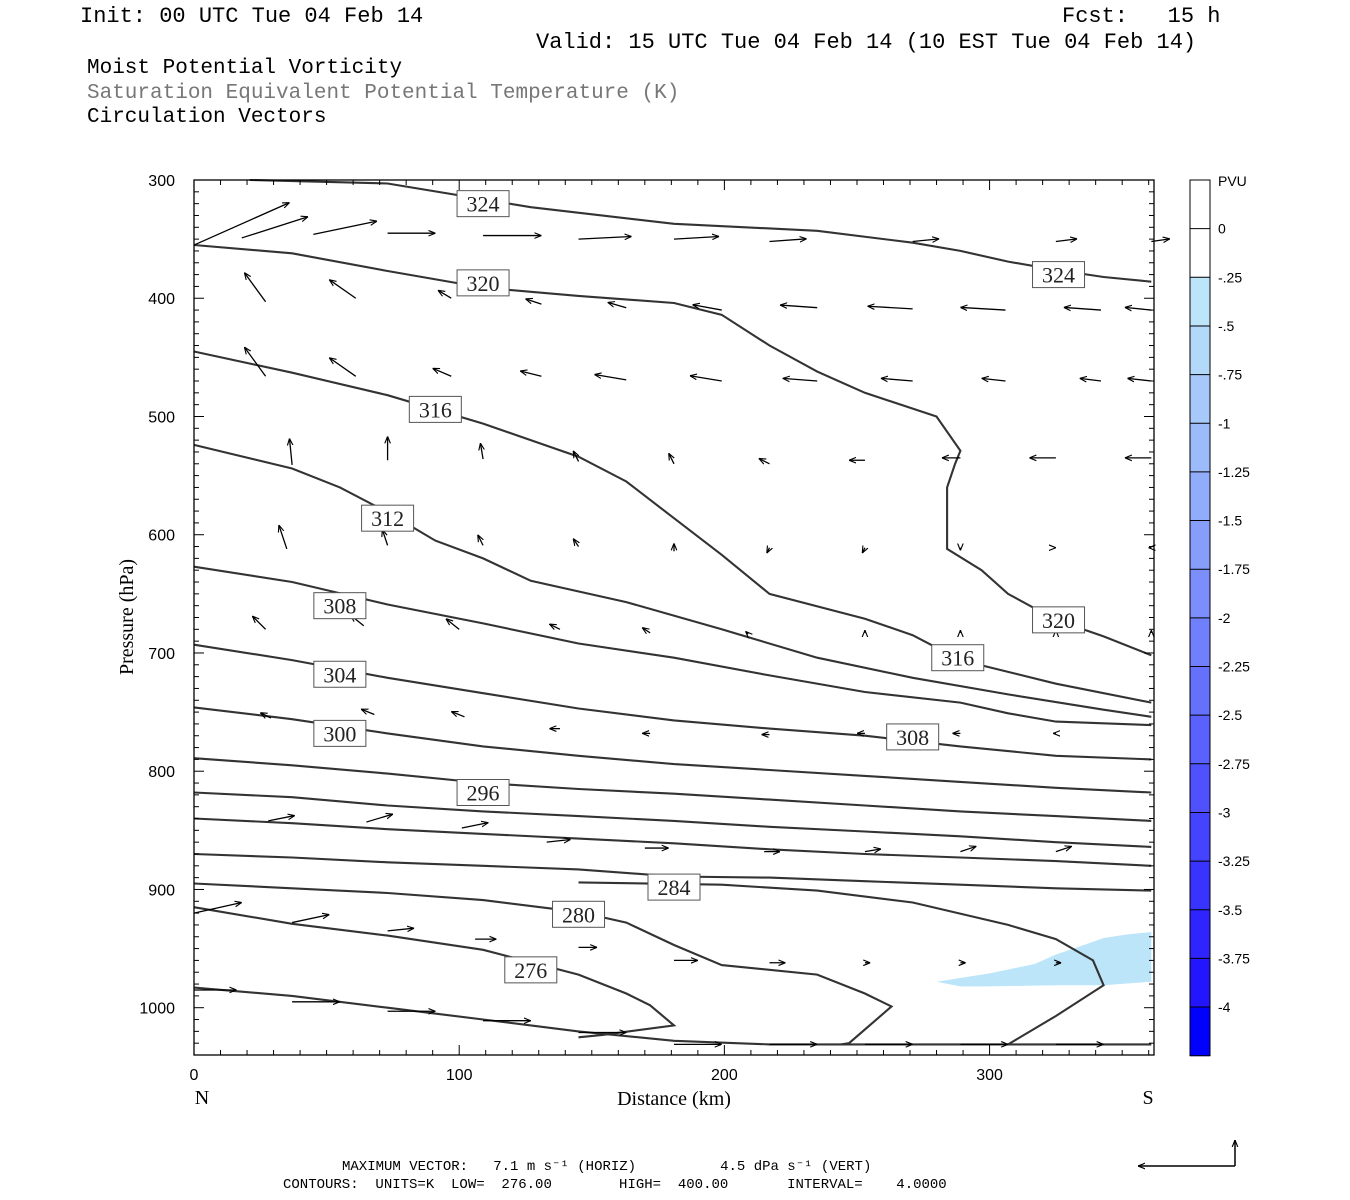 This screenshot has height=1200, width=1350. I want to click on field-title-vectors: Circulation Vectors, so click(207, 117).